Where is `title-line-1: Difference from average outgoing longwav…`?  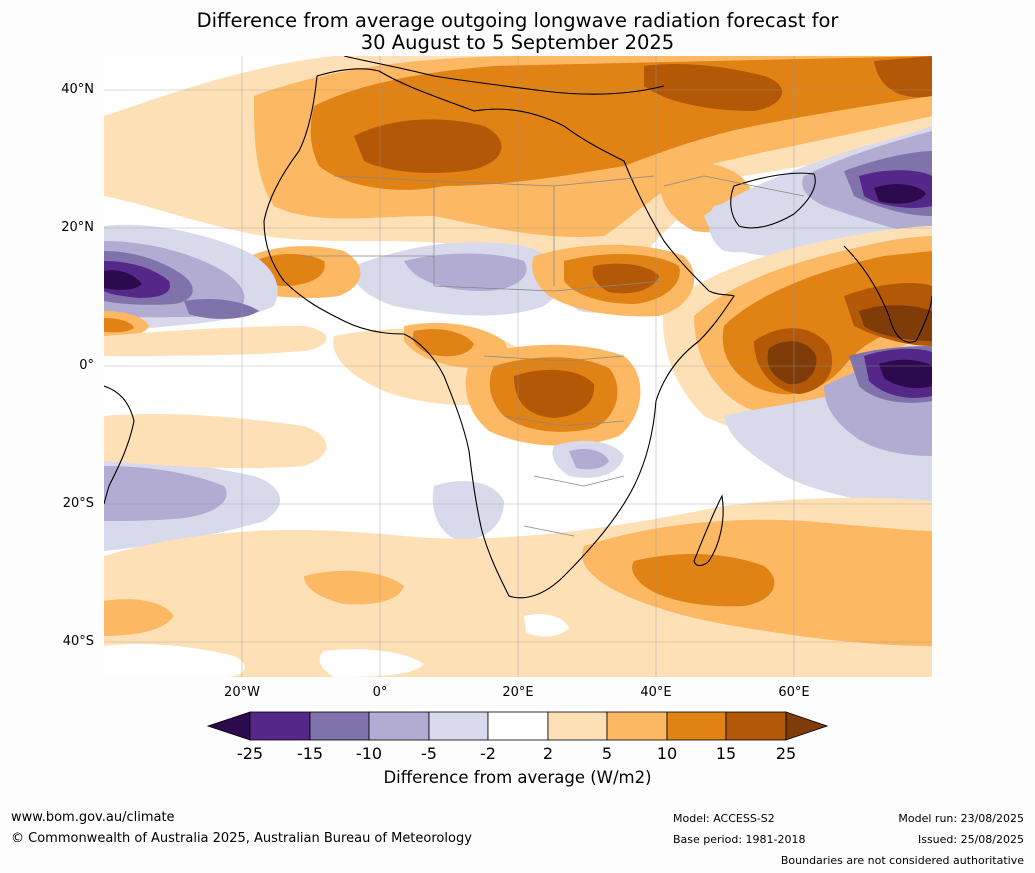 title-line-1: Difference from average outgoing longwav… is located at coordinates (517, 20).